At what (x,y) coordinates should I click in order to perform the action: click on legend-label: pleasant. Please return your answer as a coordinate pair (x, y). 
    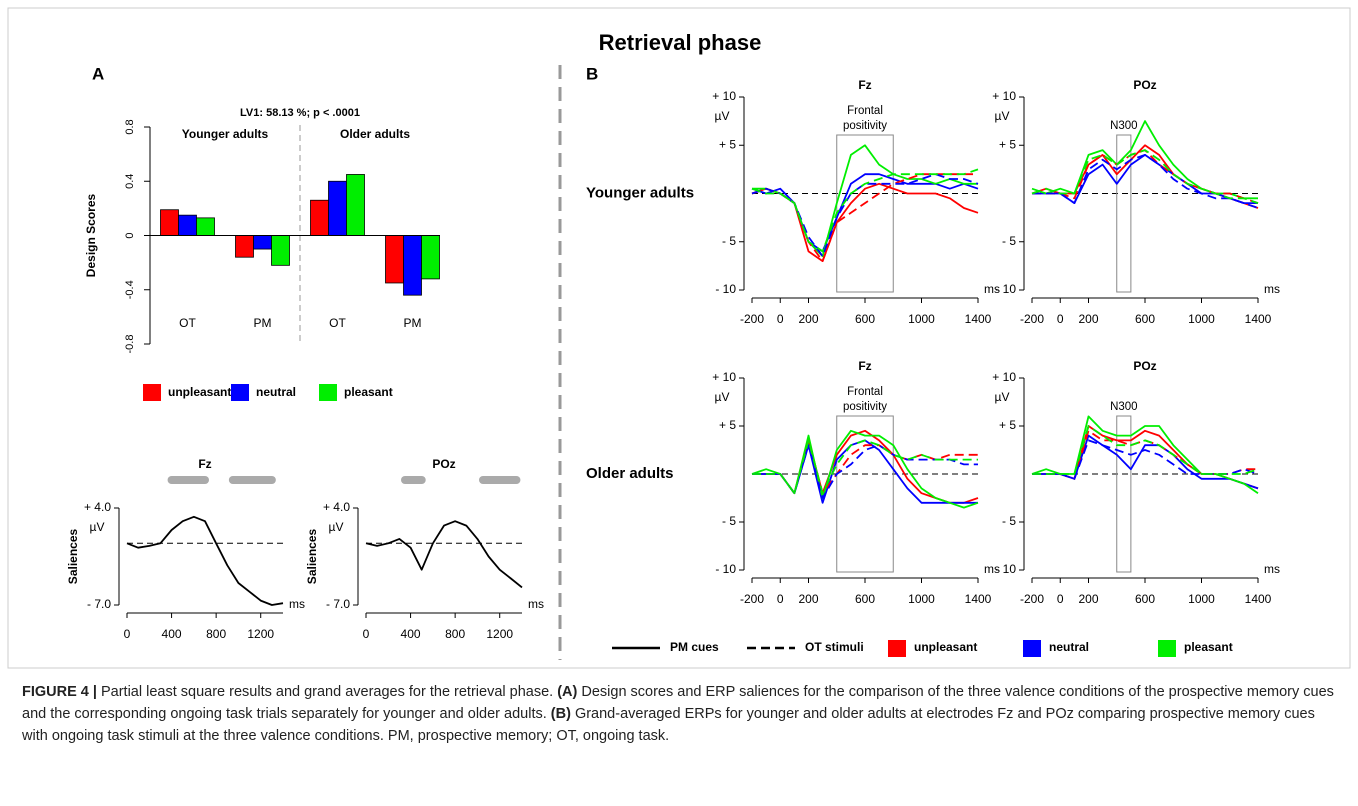
    Looking at the image, I should click on (368, 392).